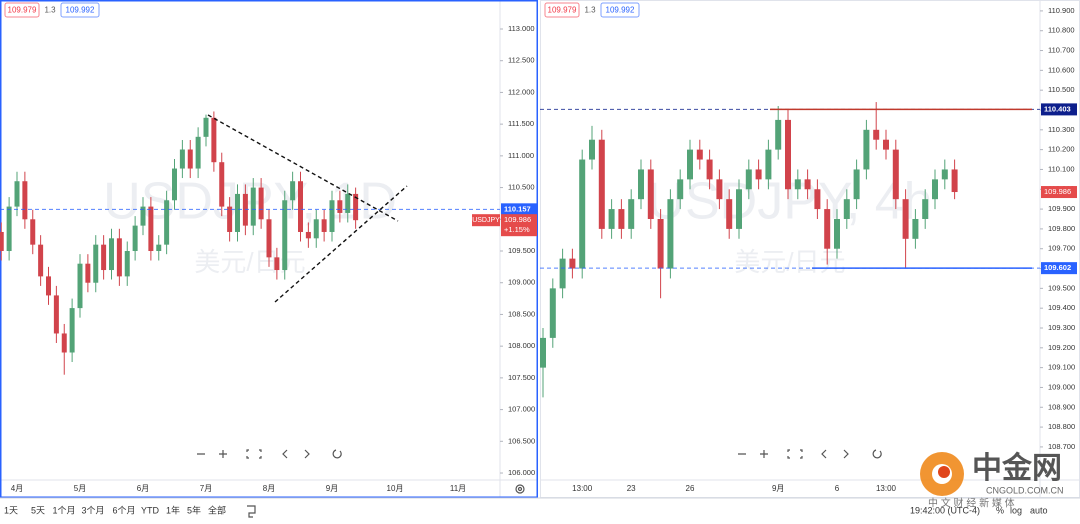  What do you see at coordinates (1061, 327) in the screenshot?
I see `y-tick-label: 109.300` at bounding box center [1061, 327].